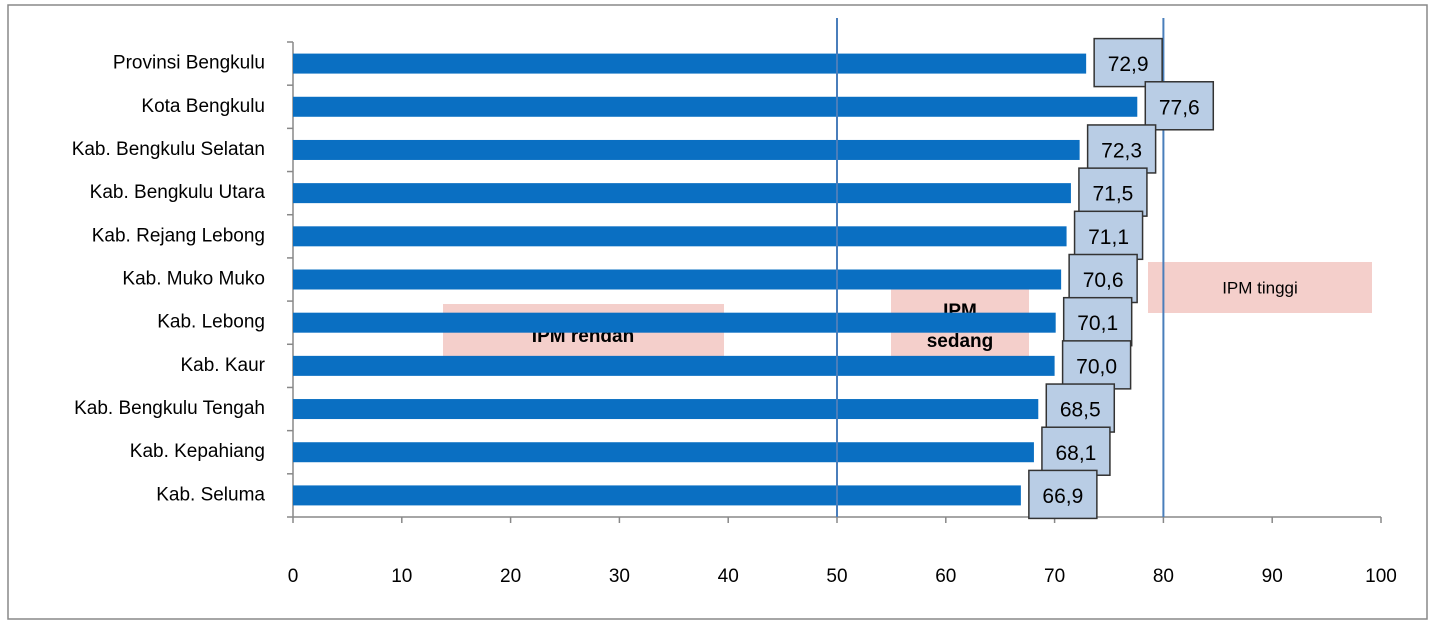 This screenshot has height=630, width=1434. Describe the element at coordinates (1121, 151) in the screenshot. I see `value-label: 72,3` at that location.